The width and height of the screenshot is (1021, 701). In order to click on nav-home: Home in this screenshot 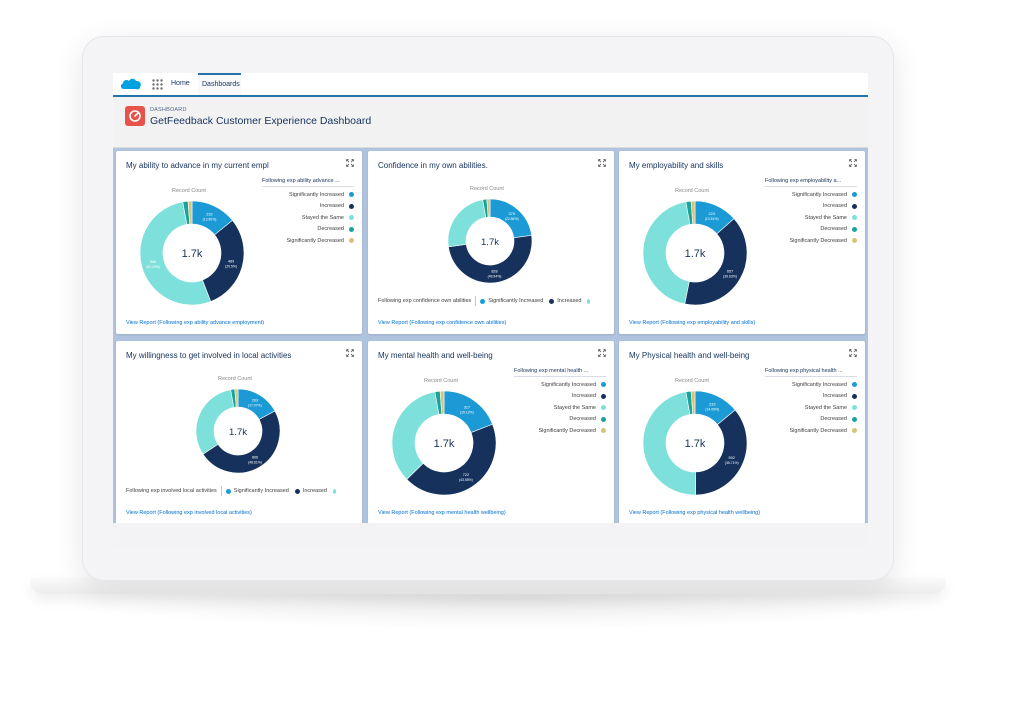, I will do `click(180, 83)`.